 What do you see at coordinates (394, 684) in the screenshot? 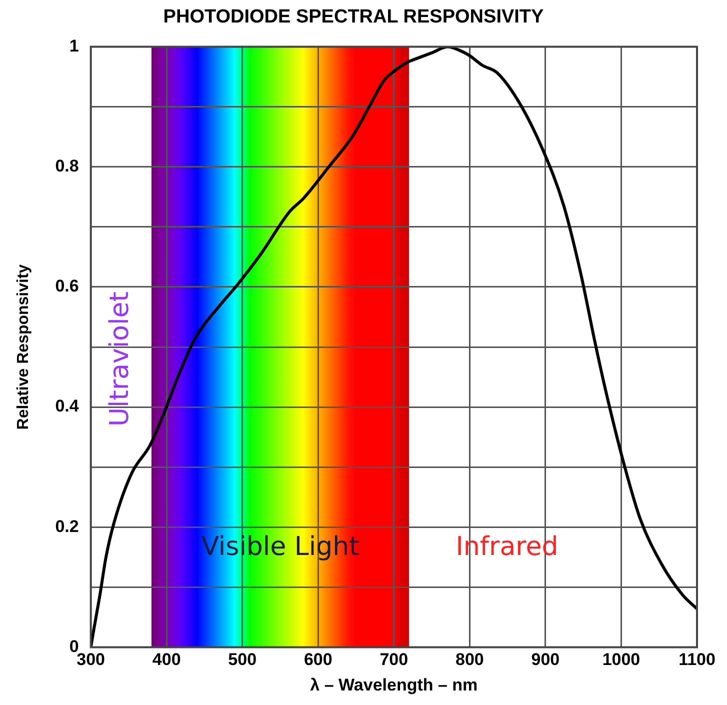
I see `x-axis-title: λ – Wavelength – nm` at bounding box center [394, 684].